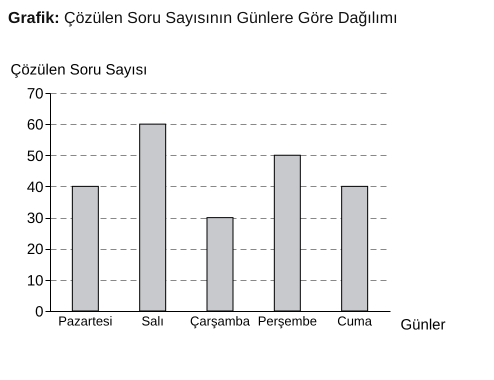 This screenshot has width=494, height=380. Describe the element at coordinates (35, 249) in the screenshot. I see `y-tick-label: 20` at that location.